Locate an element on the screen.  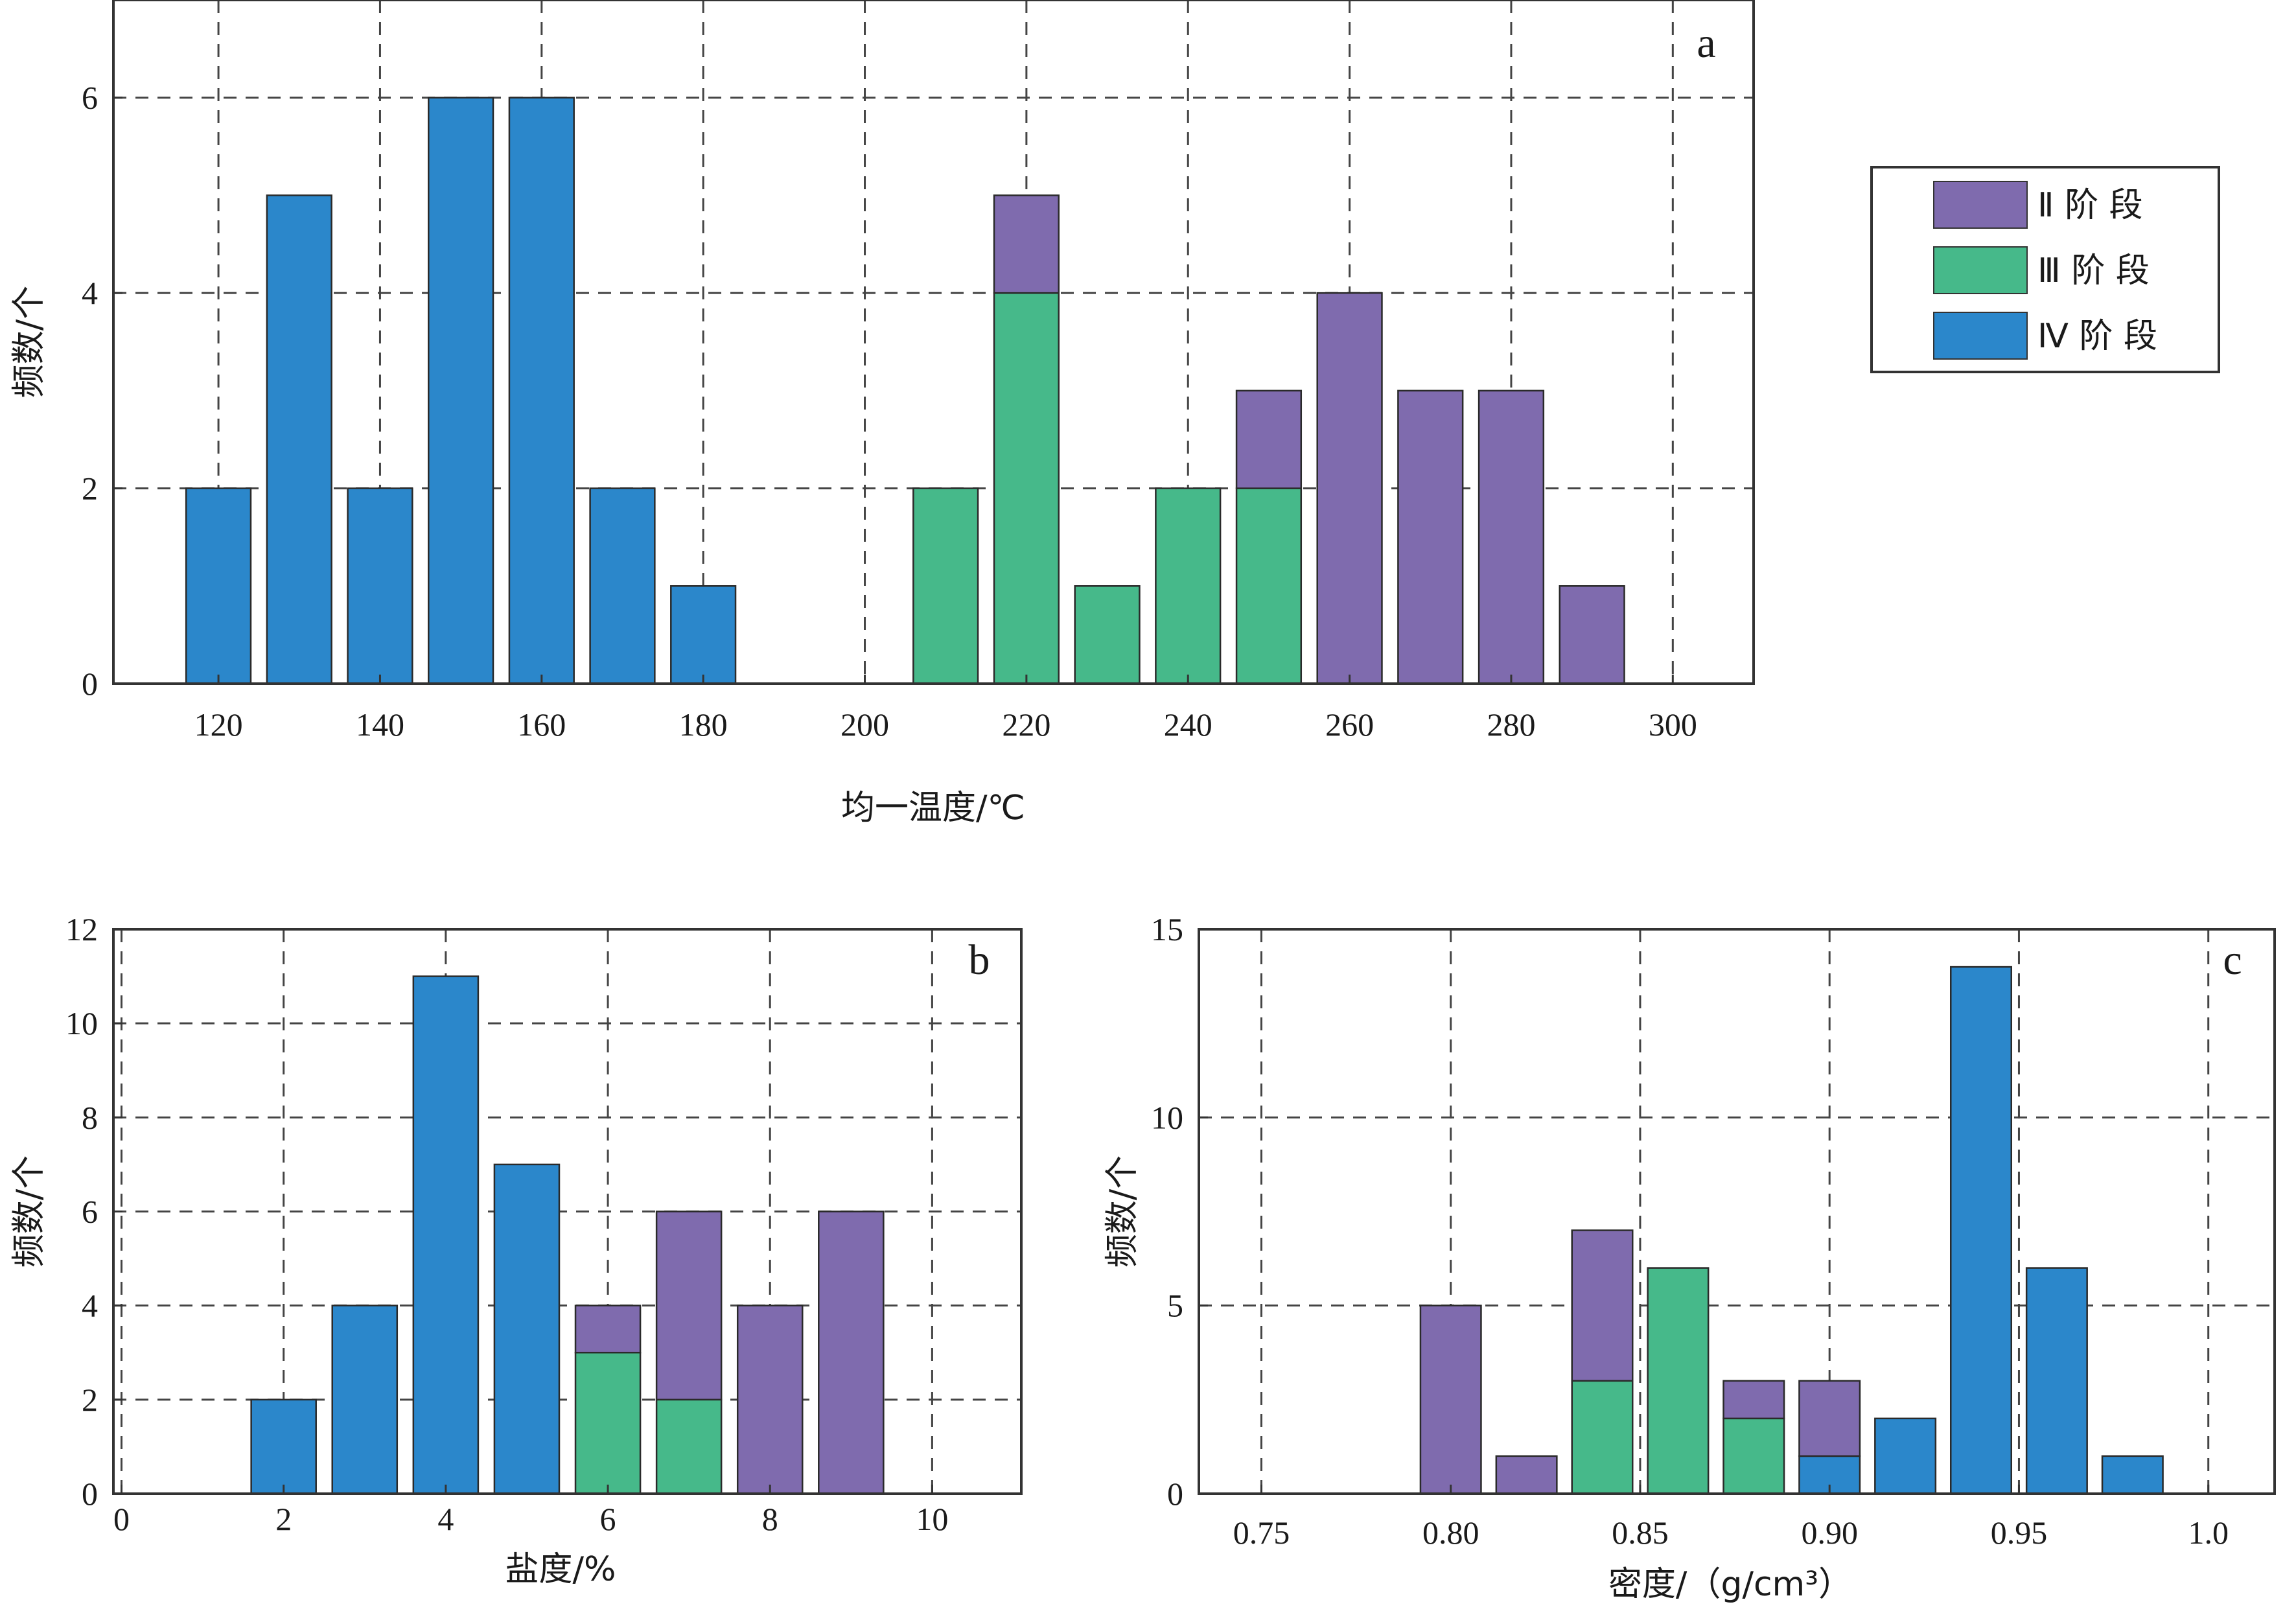
legend-label-stage4: Ⅳ 阶 段 is located at coordinates (2097, 336).